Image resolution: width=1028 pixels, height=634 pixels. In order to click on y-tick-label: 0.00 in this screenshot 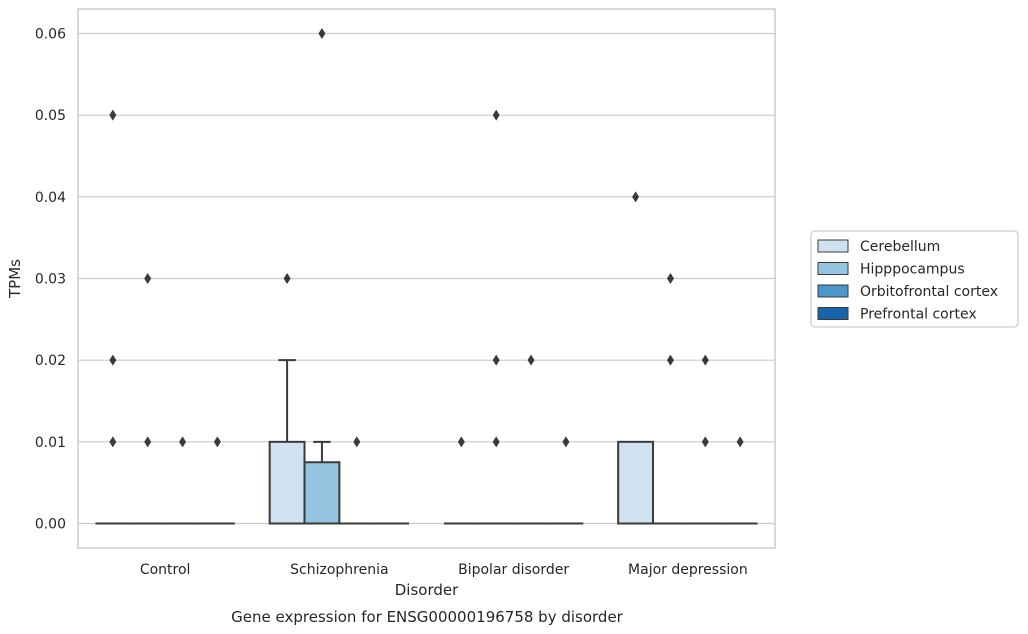, I will do `click(50, 525)`.